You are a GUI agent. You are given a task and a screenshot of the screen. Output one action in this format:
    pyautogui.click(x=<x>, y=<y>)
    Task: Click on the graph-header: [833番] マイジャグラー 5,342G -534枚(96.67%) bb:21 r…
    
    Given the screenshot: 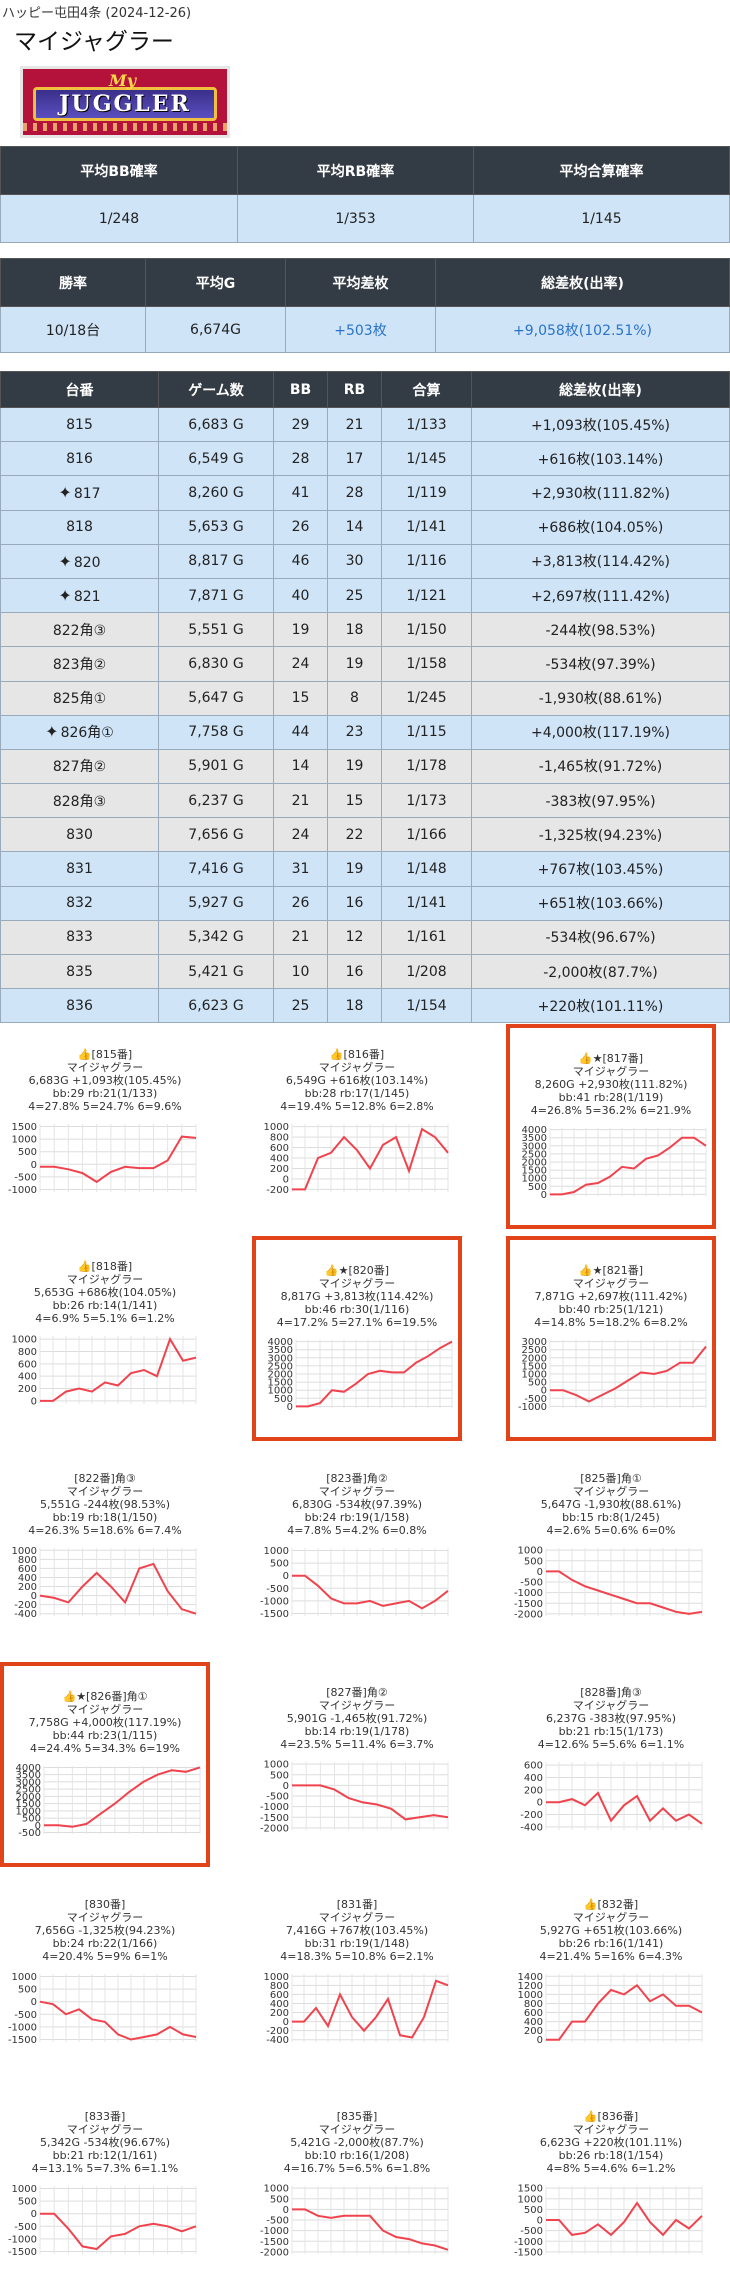 What is the action you would take?
    pyautogui.click(x=105, y=2130)
    